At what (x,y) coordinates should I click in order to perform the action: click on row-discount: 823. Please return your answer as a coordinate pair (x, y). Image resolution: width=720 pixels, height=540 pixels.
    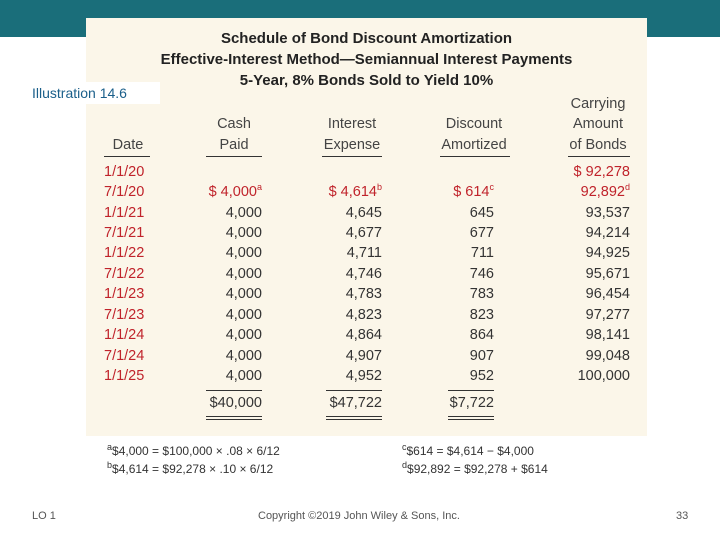
    Looking at the image, I should click on (481, 315).